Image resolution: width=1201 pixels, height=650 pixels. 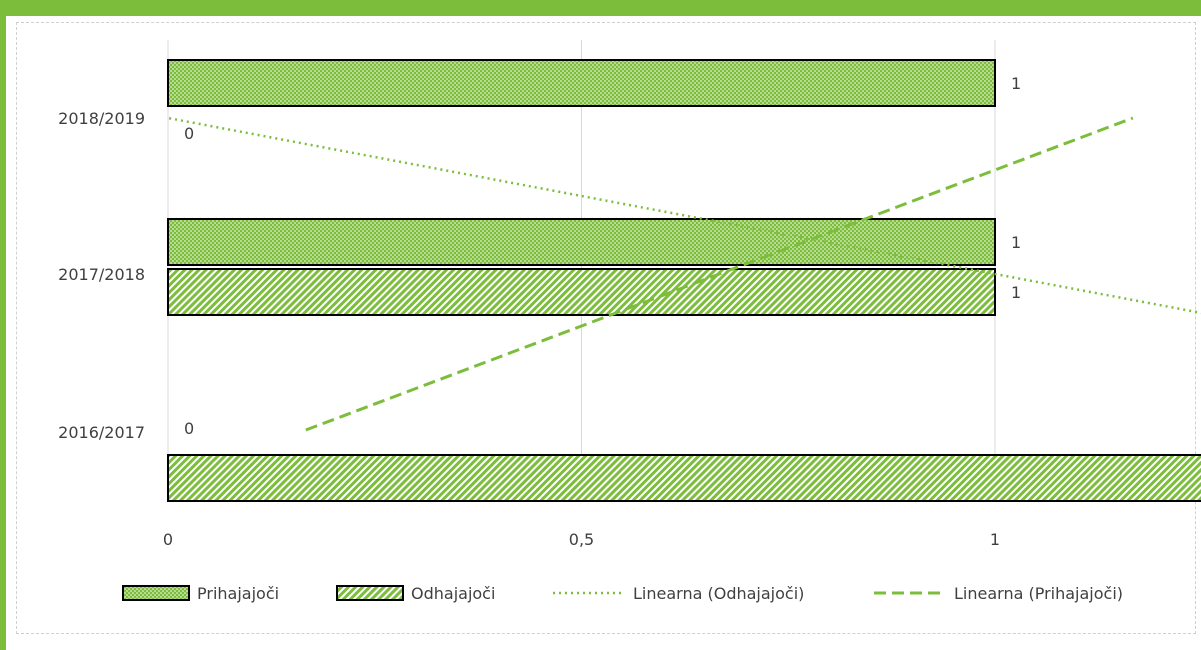 I want to click on x-tick-label: 1, so click(x=995, y=539).